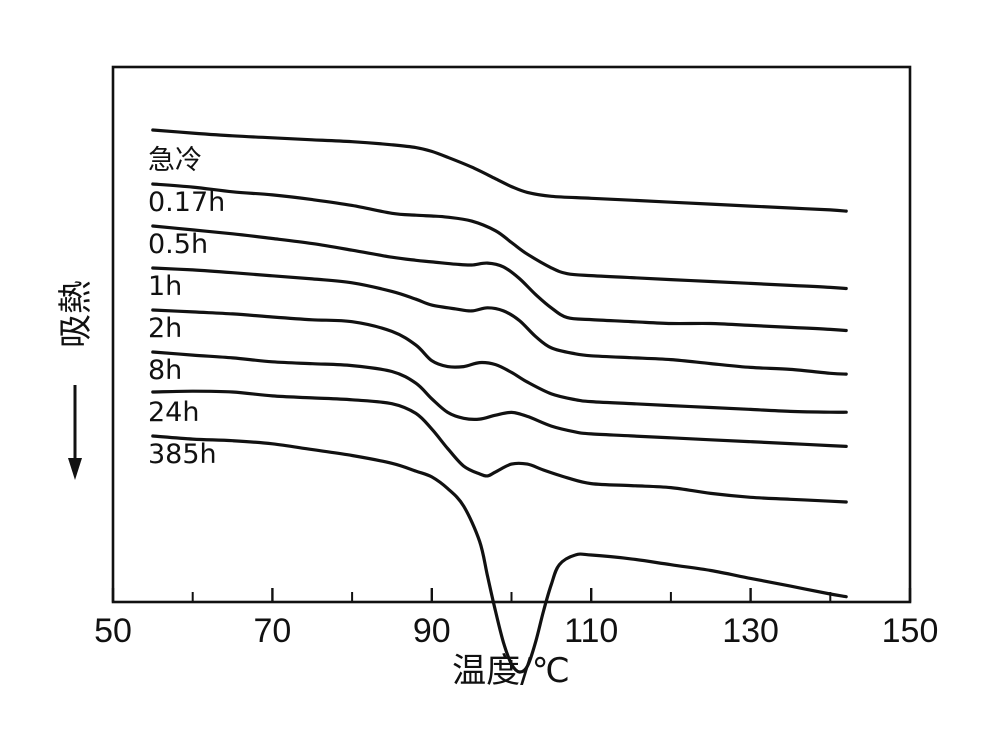 The height and width of the screenshot is (750, 1000). Describe the element at coordinates (175, 160) in the screenshot. I see `series-label: 急冷` at that location.